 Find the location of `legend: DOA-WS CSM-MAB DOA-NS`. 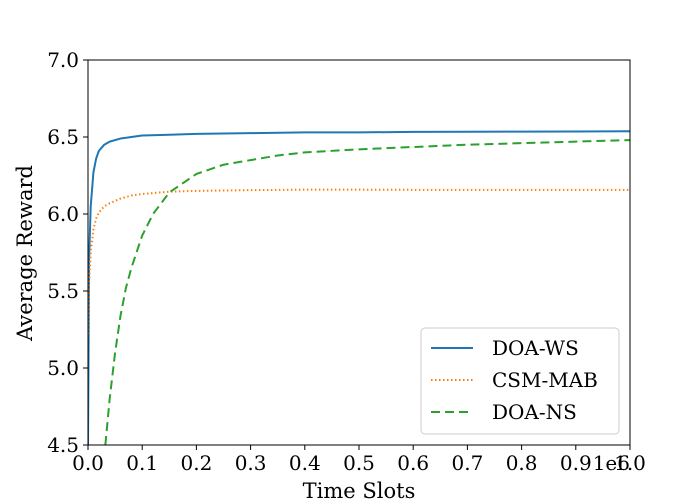

legend: DOA-WS CSM-MAB DOA-NS is located at coordinates (520, 381).